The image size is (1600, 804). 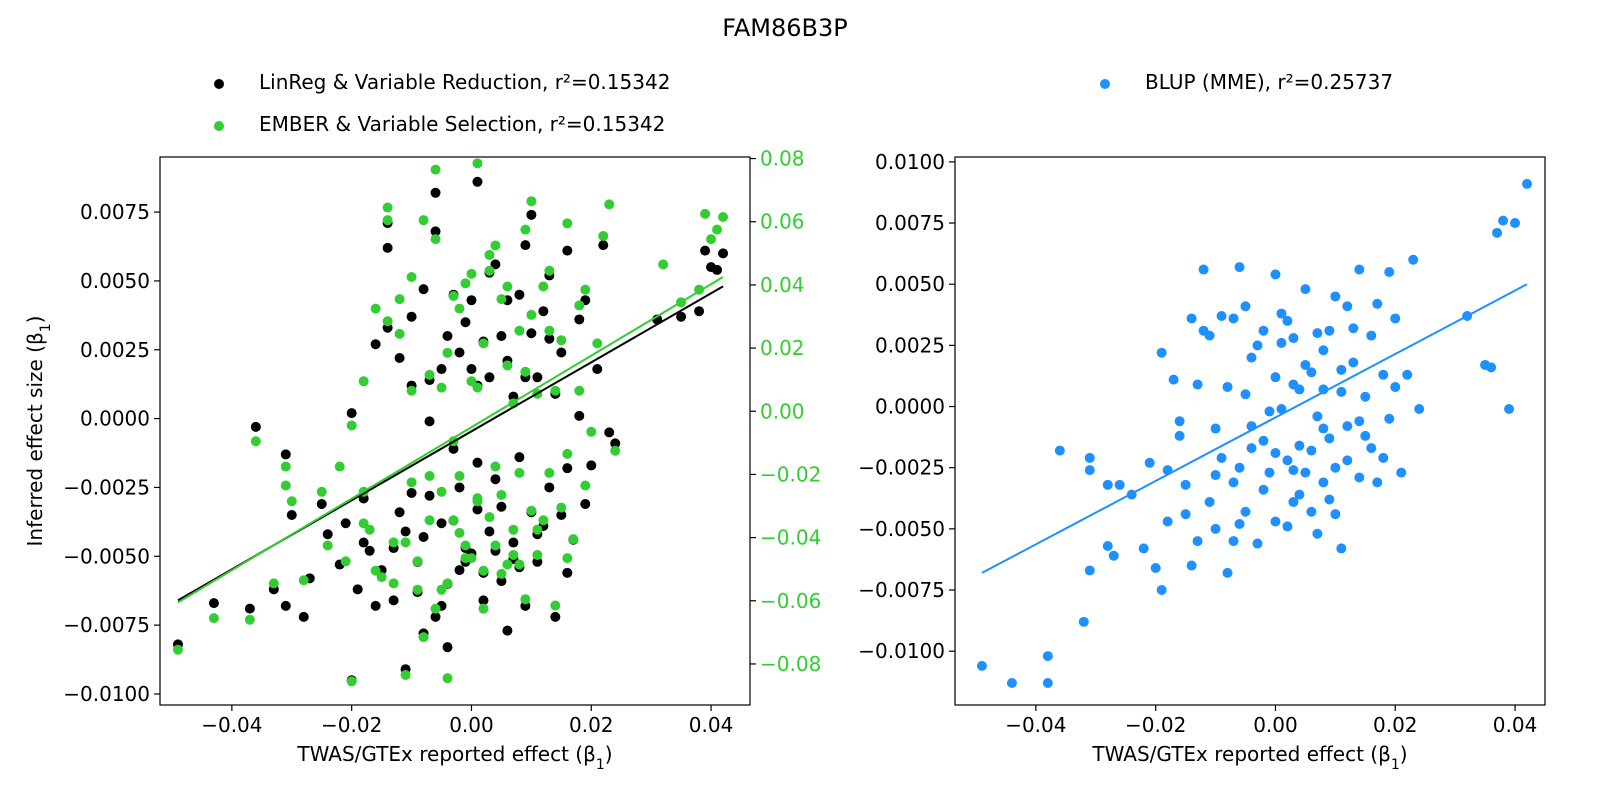 I want to click on y2-tick-label: −0.04, so click(x=790, y=538).